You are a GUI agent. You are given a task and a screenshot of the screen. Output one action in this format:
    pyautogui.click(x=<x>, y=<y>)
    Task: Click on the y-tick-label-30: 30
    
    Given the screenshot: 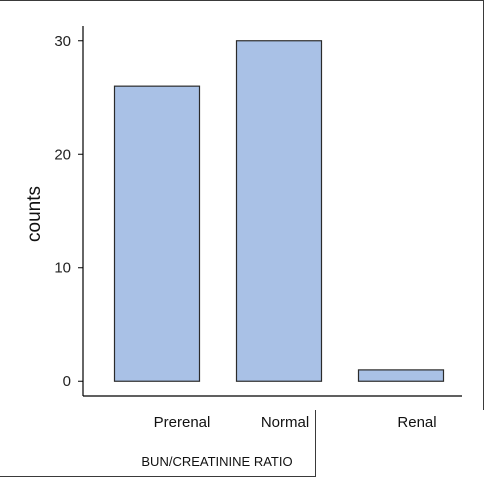 What is the action you would take?
    pyautogui.click(x=62, y=41)
    